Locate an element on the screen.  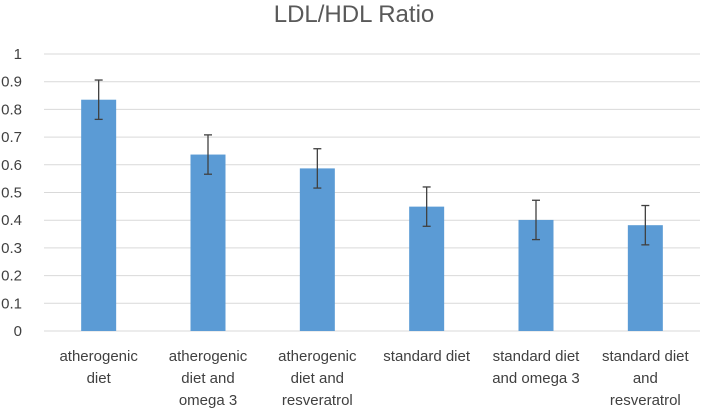
category-label: atherogenic diet is located at coordinates (98, 367).